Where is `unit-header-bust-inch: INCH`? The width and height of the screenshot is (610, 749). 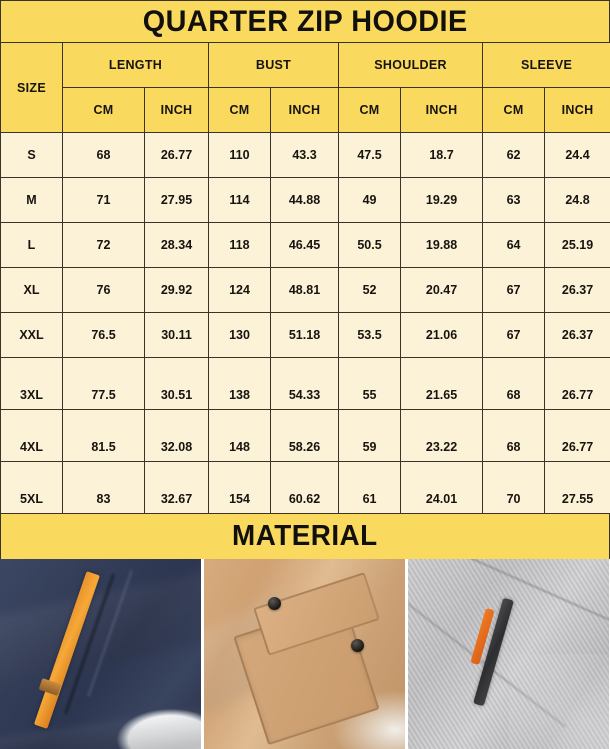 unit-header-bust-inch: INCH is located at coordinates (305, 110).